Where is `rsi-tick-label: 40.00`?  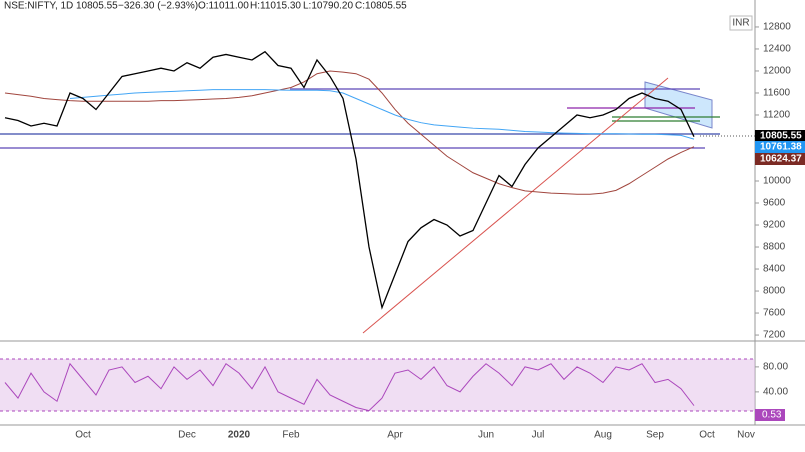 rsi-tick-label: 40.00 is located at coordinates (775, 392).